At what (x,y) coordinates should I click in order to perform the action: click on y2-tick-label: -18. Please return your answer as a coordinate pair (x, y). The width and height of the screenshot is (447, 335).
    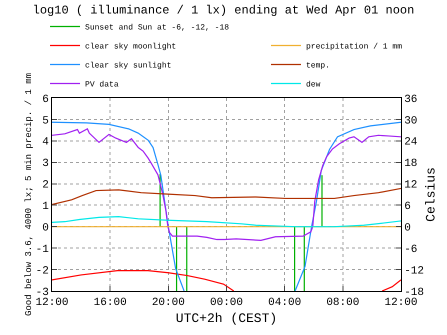
    Looking at the image, I should click on (414, 292).